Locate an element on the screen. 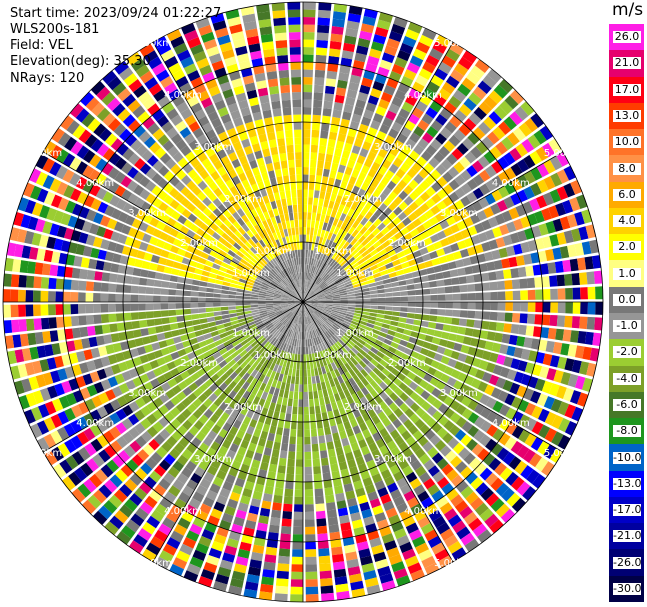  range-ring-label: 1.00km is located at coordinates (355, 333).